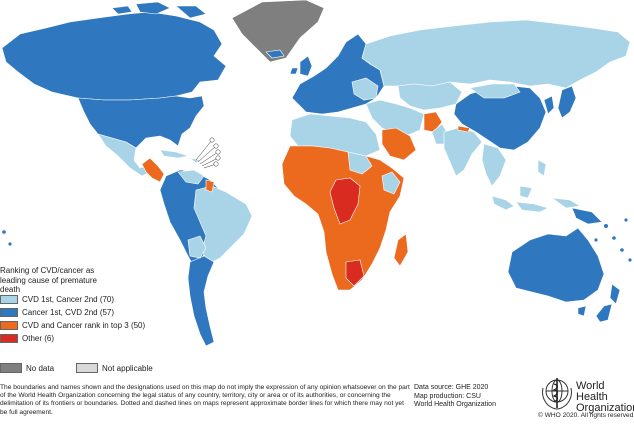 This screenshot has height=424, width=634. What do you see at coordinates (210, 186) in the screenshot?
I see `guyana-orange` at bounding box center [210, 186].